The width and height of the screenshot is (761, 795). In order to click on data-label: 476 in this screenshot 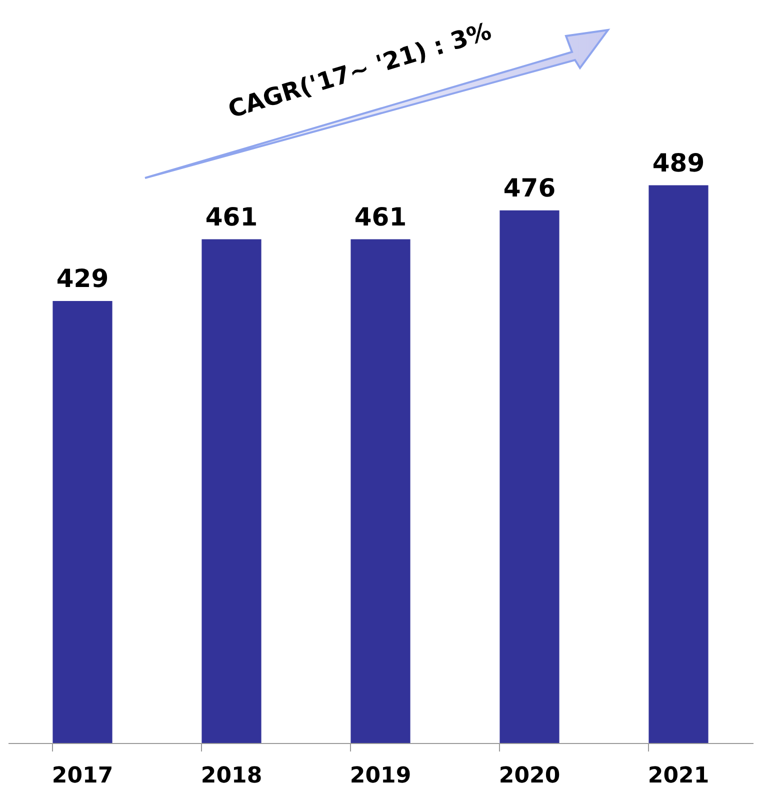, I will do `click(529, 187)`.